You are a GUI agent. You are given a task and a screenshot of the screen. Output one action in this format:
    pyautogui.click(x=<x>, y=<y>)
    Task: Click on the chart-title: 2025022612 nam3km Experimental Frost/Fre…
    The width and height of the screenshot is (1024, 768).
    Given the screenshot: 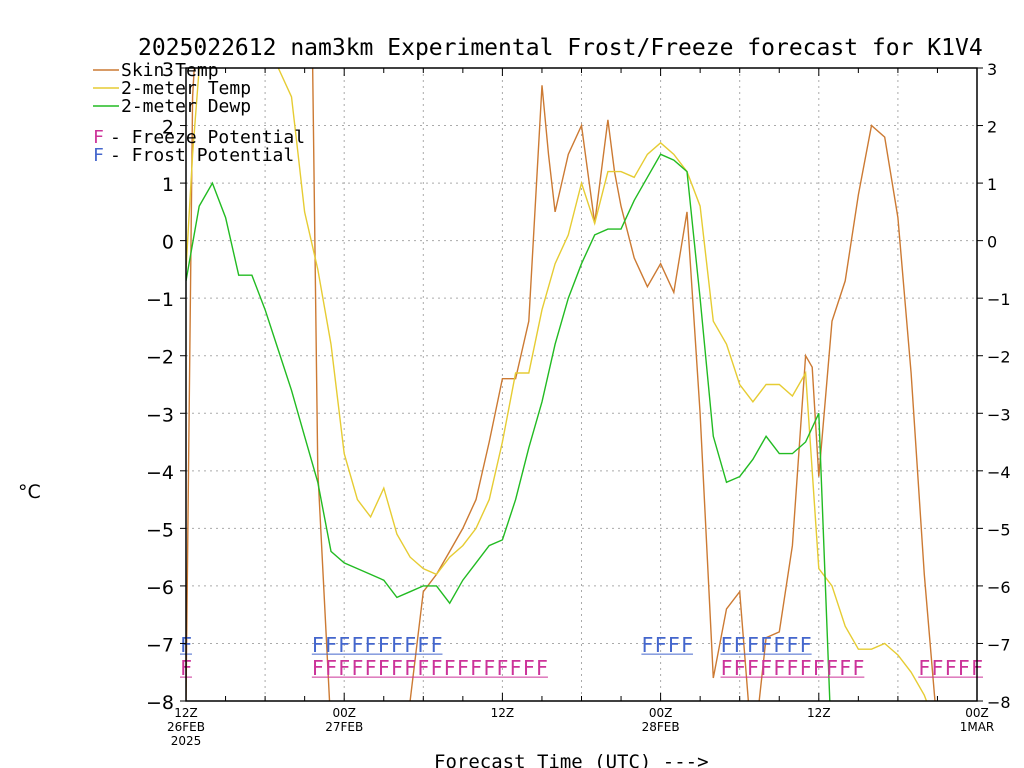 What is the action you would take?
    pyautogui.click(x=560, y=48)
    